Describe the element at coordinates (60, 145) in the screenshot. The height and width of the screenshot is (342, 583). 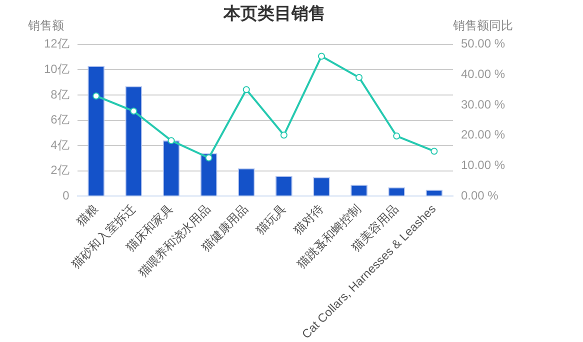
I see `y-tick-label: 4亿` at that location.